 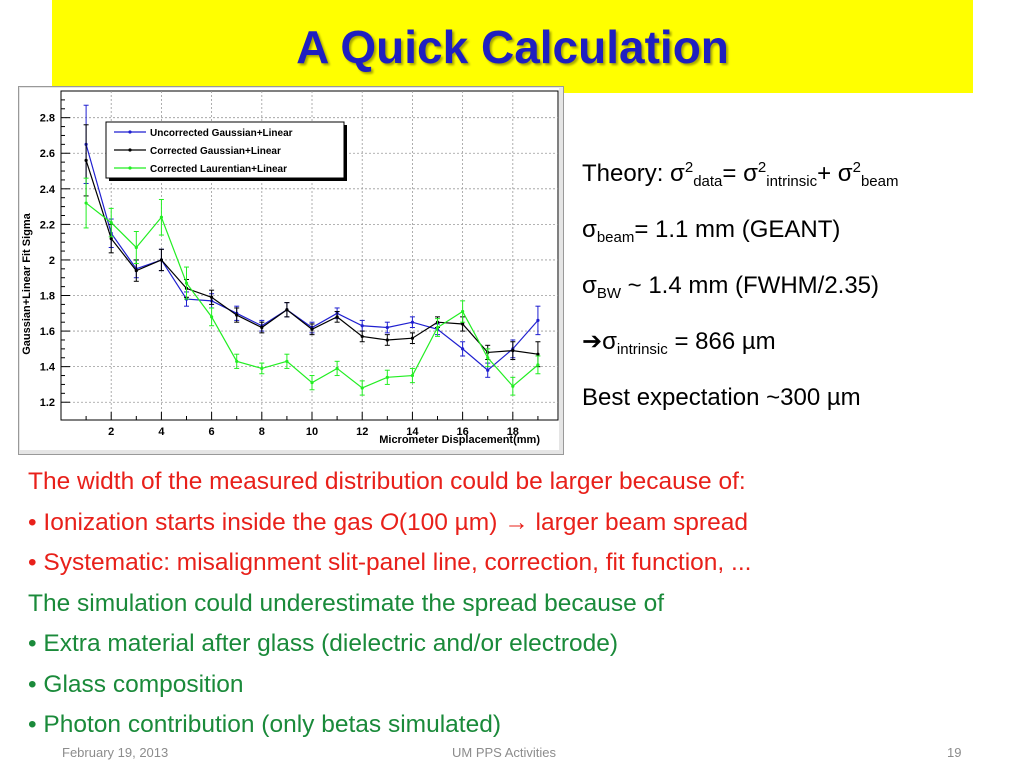 What do you see at coordinates (52, 261) in the screenshot?
I see `y-tick-label: 2` at bounding box center [52, 261].